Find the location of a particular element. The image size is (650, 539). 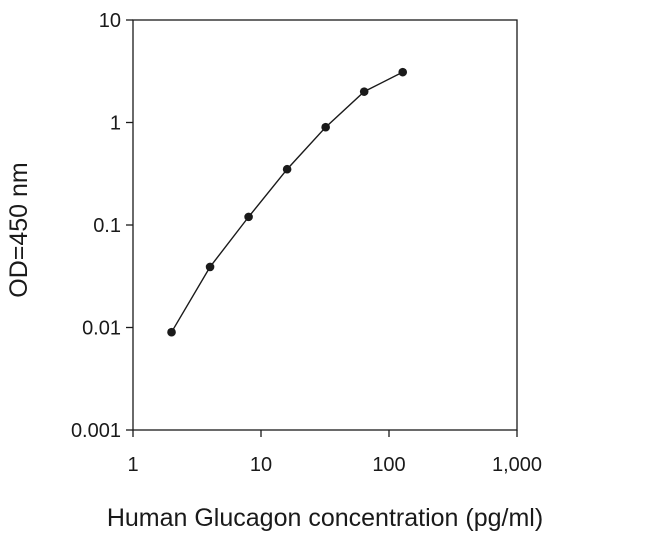

x-axis-title: Human Glucagon concentration (pg/ml) is located at coordinates (325, 518).